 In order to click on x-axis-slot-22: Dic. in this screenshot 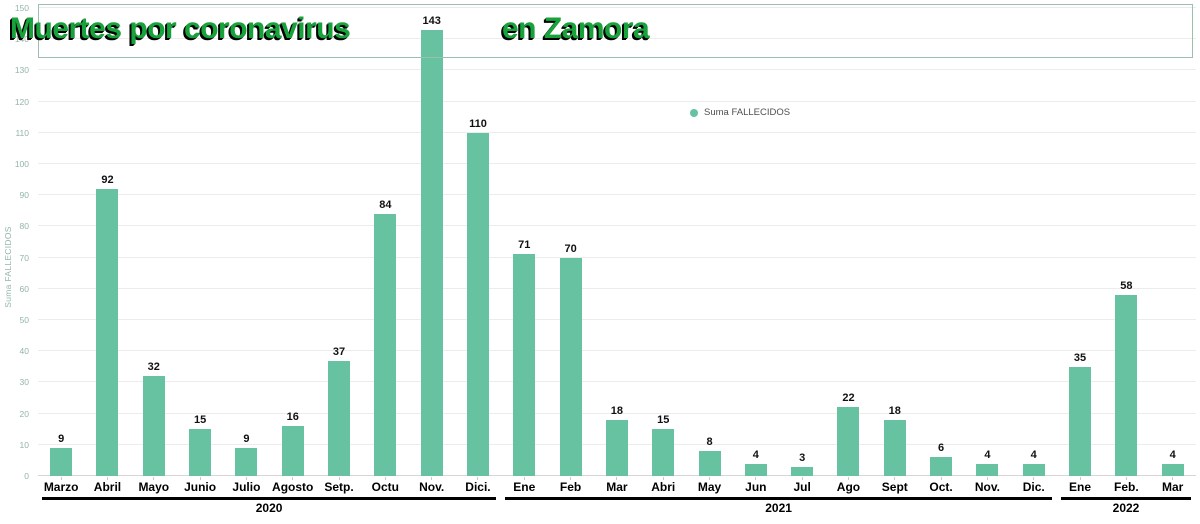, I will do `click(1034, 487)`.